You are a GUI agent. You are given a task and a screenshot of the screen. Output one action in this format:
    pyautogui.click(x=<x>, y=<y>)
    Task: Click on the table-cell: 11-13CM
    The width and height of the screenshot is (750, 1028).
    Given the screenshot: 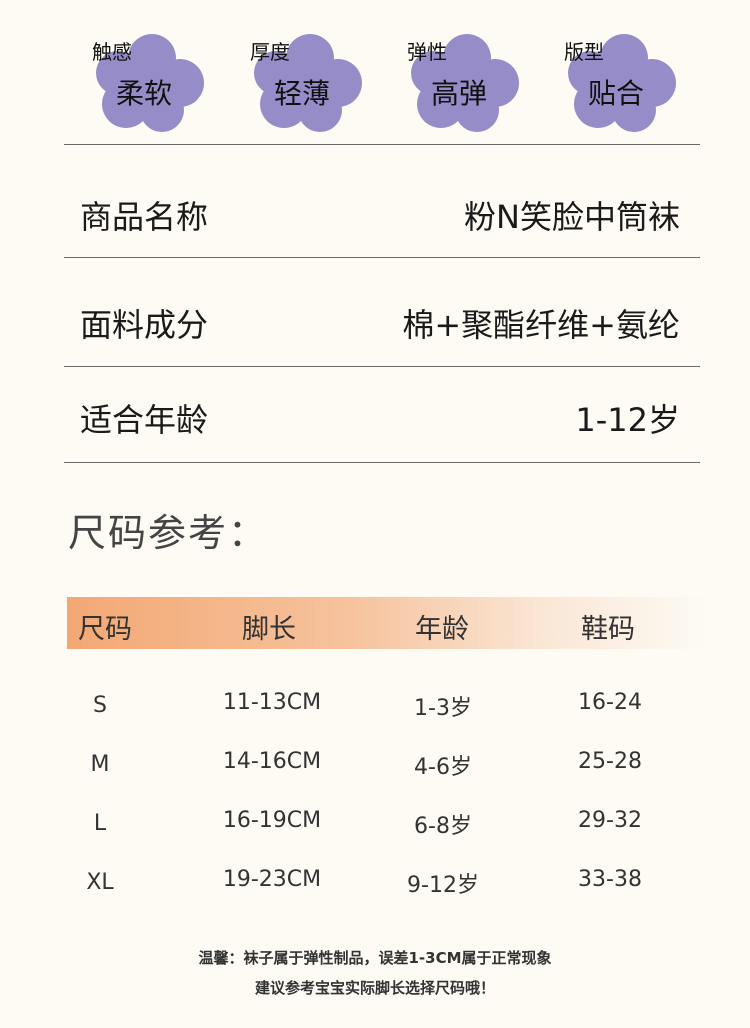 What is the action you would take?
    pyautogui.click(x=272, y=702)
    